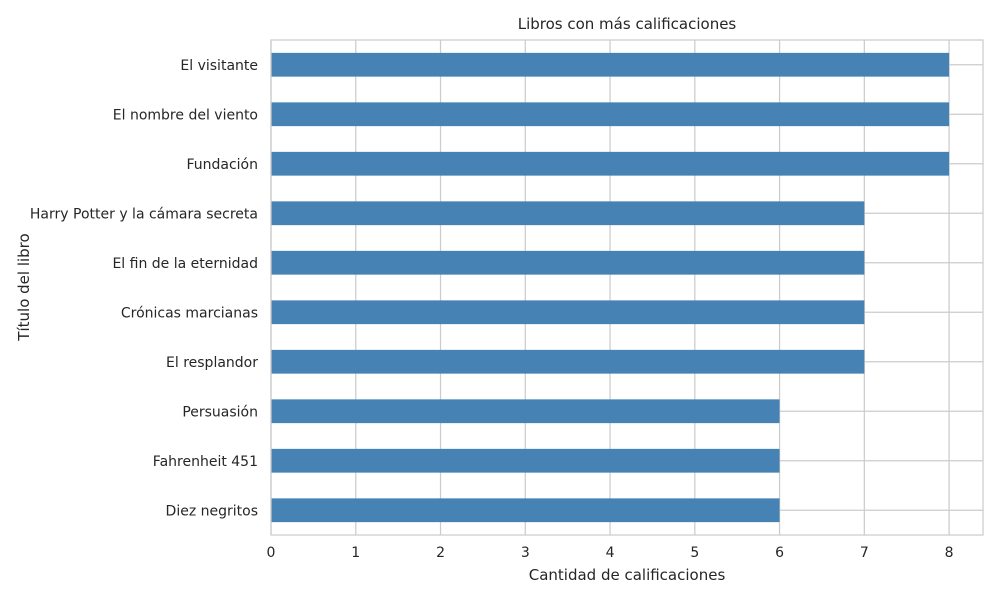  I want to click on y-tick-label: Fundación, so click(222, 165).